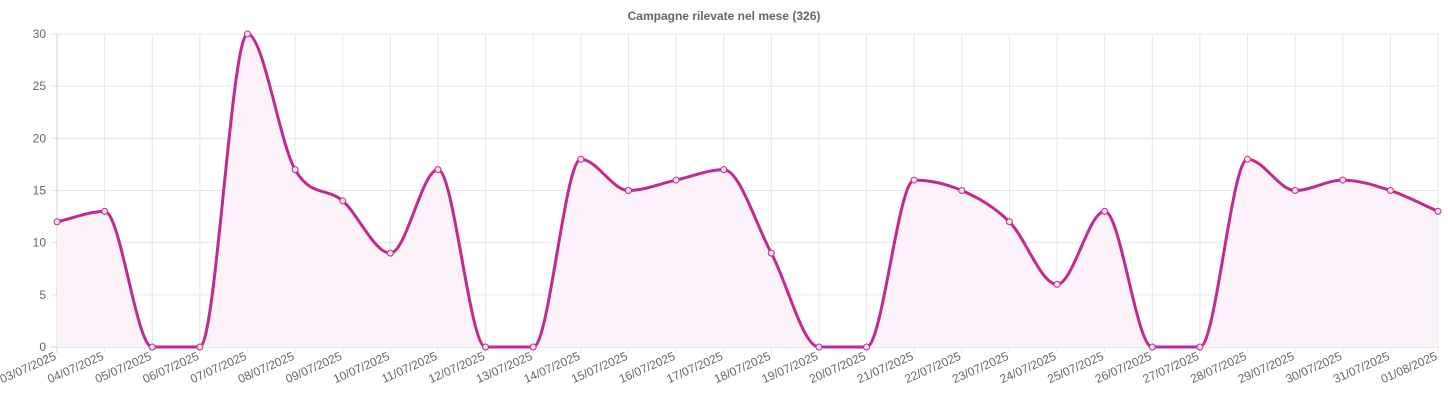 This screenshot has height=400, width=1448. I want to click on y-tick-label: 5, so click(42, 295).